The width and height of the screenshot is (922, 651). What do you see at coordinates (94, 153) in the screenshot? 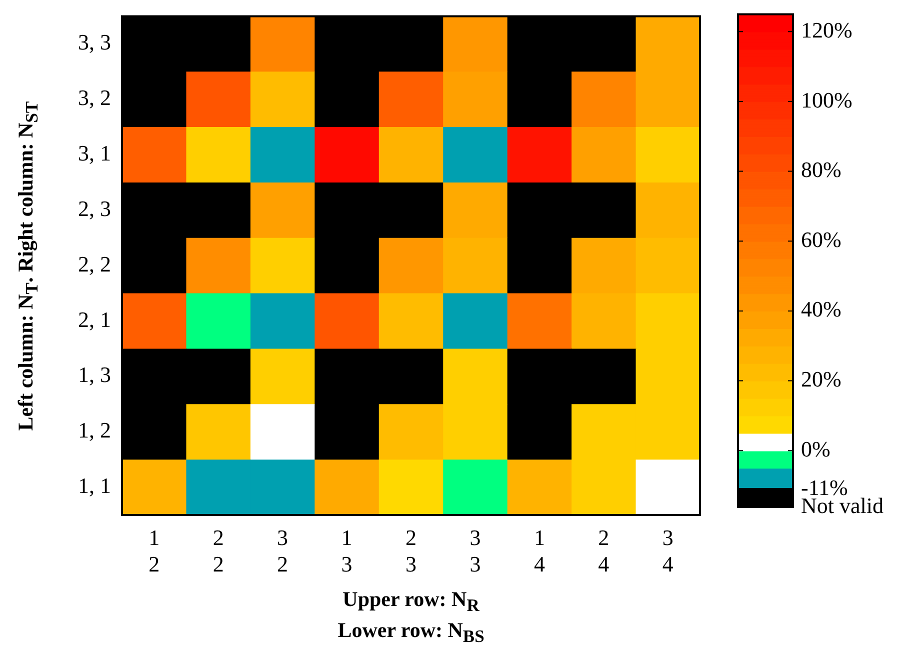
I see `y-tick-label: 3, 1` at bounding box center [94, 153].